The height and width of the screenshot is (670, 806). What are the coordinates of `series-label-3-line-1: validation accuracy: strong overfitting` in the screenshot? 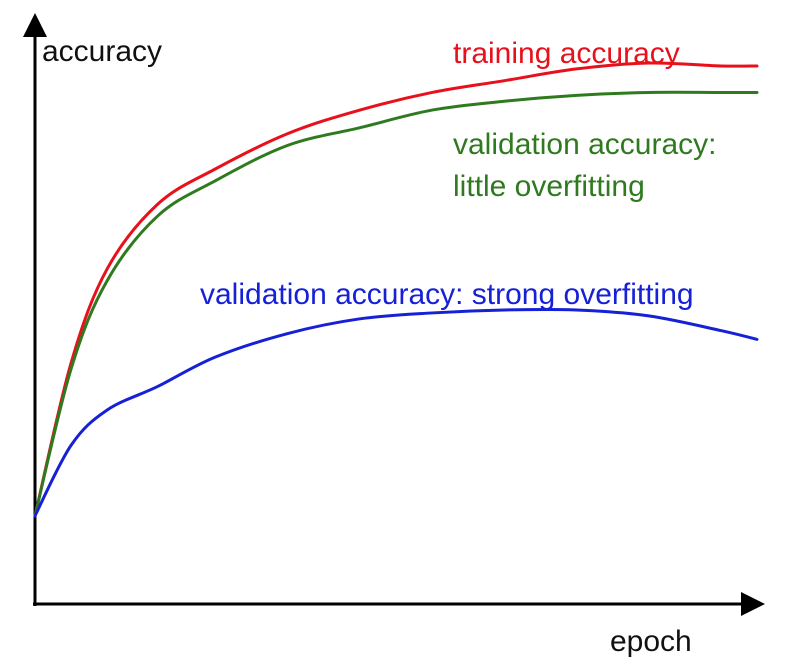 It's located at (447, 294).